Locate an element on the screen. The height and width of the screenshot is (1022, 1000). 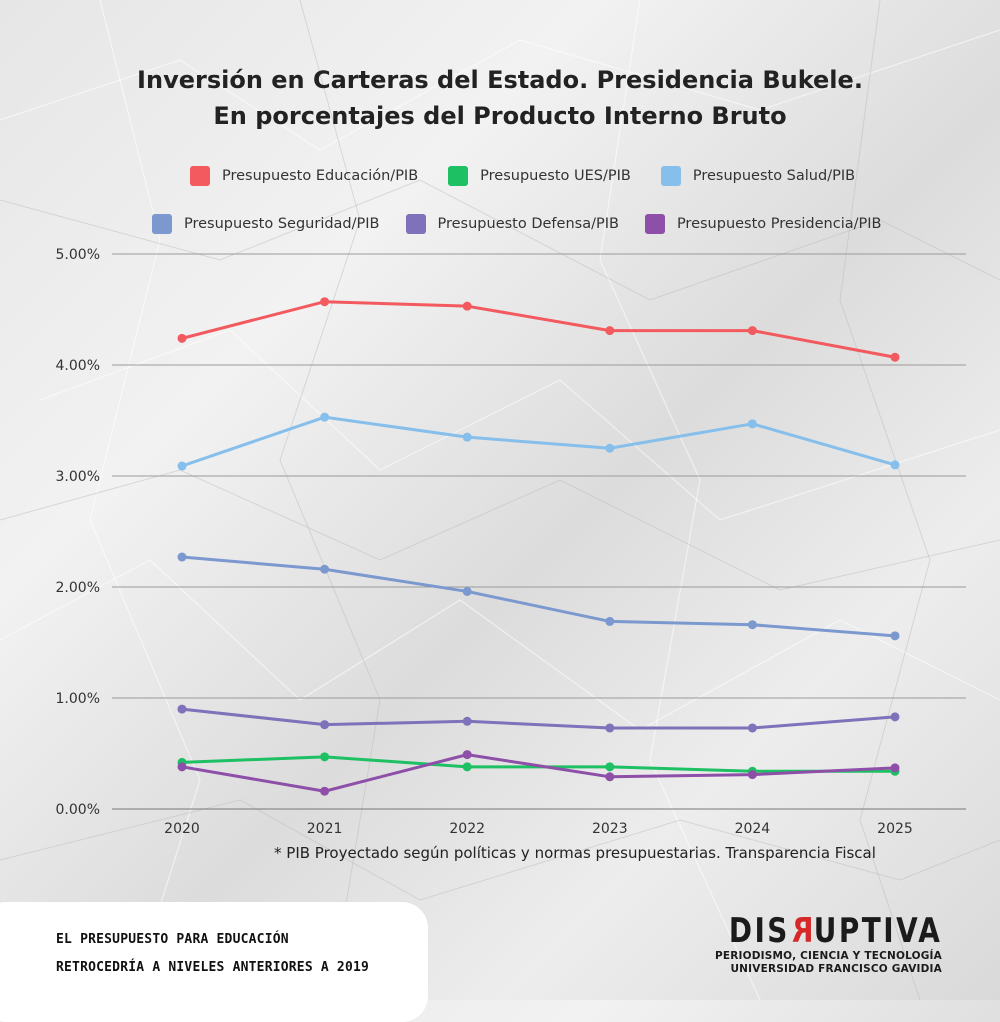
legend-item-seguridad: Presupuesto Seguridad/PIB is located at coordinates (266, 224).